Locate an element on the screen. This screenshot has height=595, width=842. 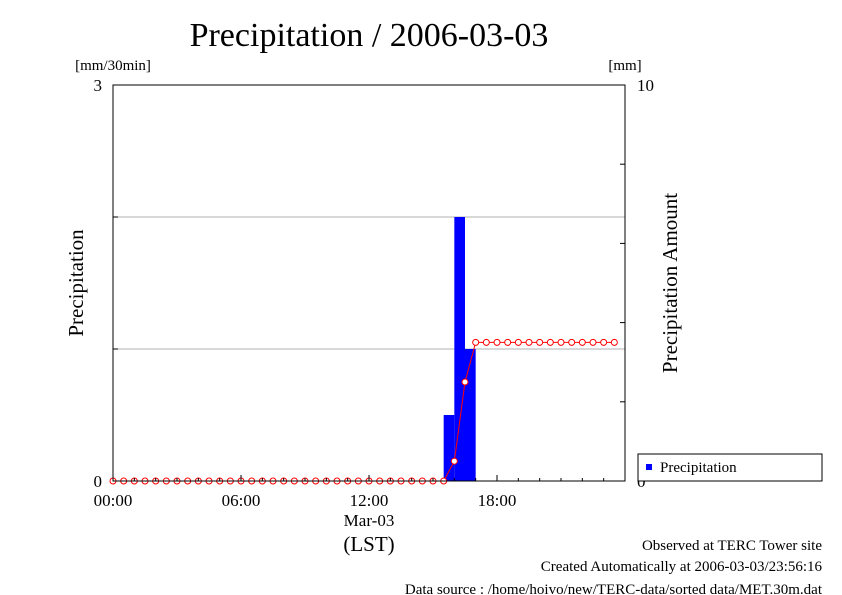
x-axis-ticks is located at coordinates (369, 478).